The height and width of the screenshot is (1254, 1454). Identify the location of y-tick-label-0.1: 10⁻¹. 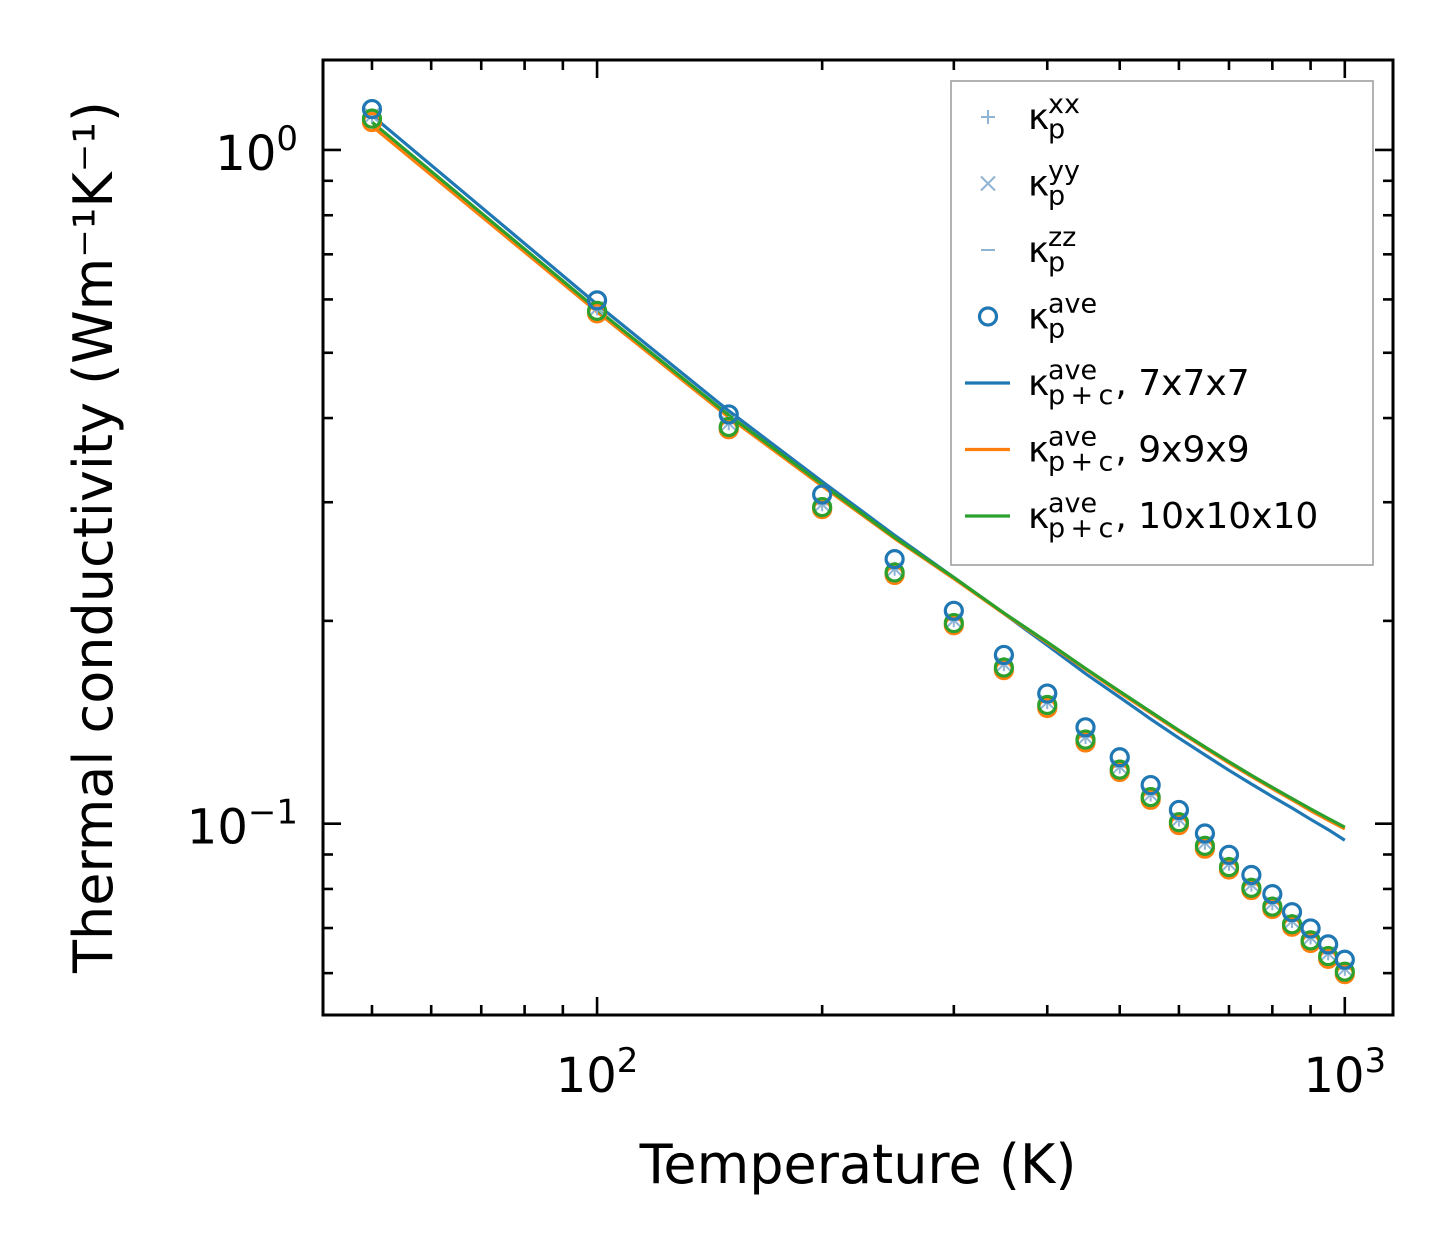
(242, 824).